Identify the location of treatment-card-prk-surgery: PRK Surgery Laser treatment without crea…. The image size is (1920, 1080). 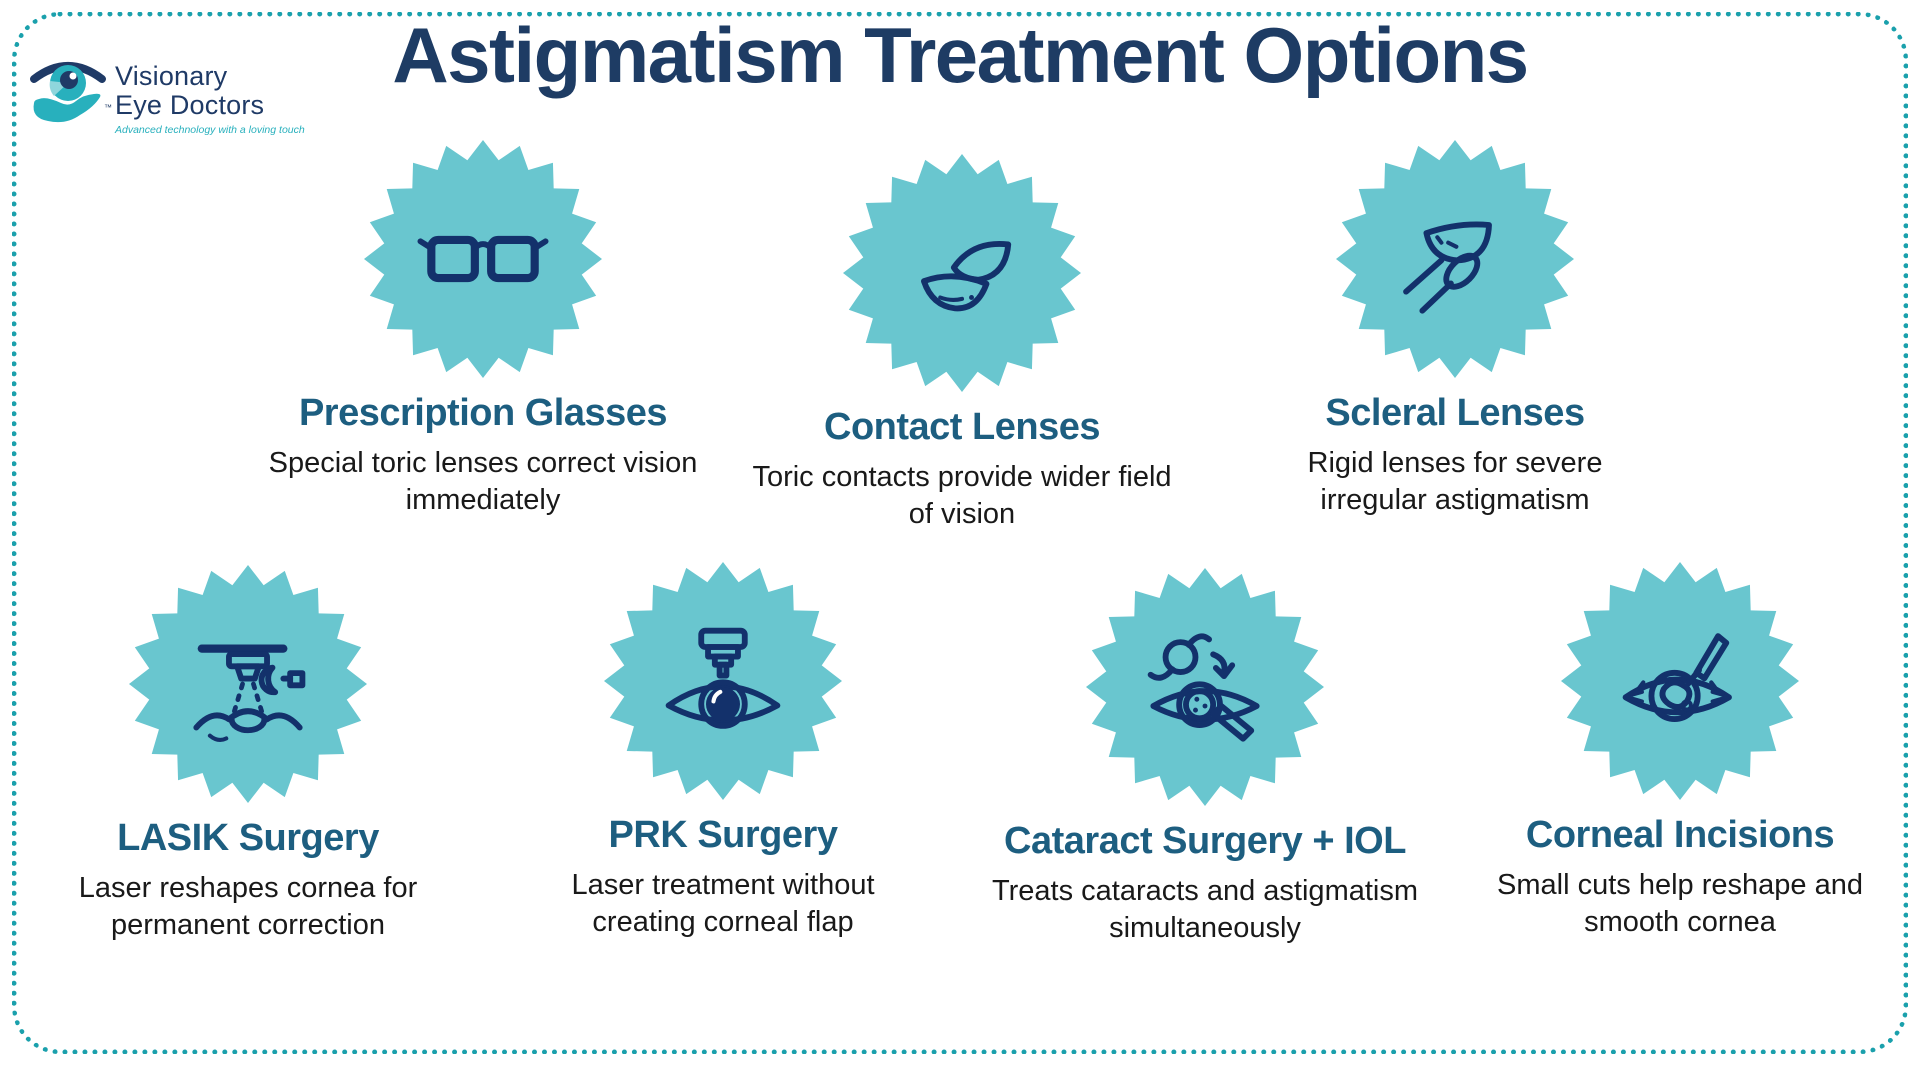
(723, 751).